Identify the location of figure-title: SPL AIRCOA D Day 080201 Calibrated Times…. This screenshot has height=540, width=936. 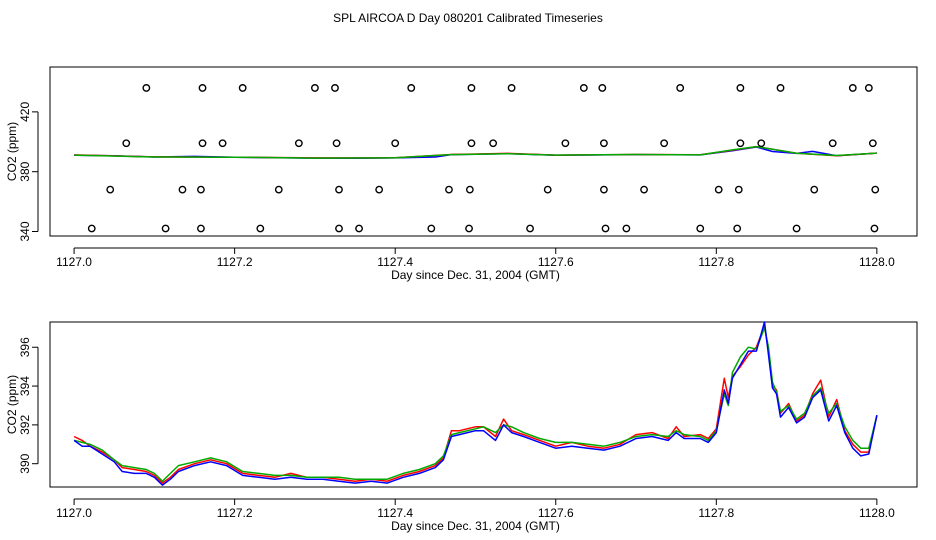
(468, 18).